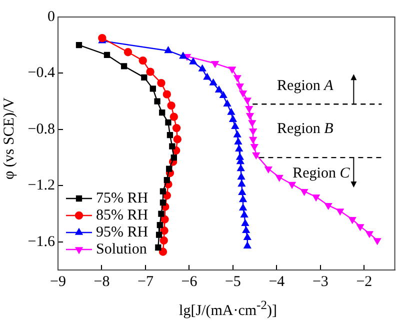  Describe the element at coordinates (41, 129) in the screenshot. I see `y-tick-label: −0.8` at that location.